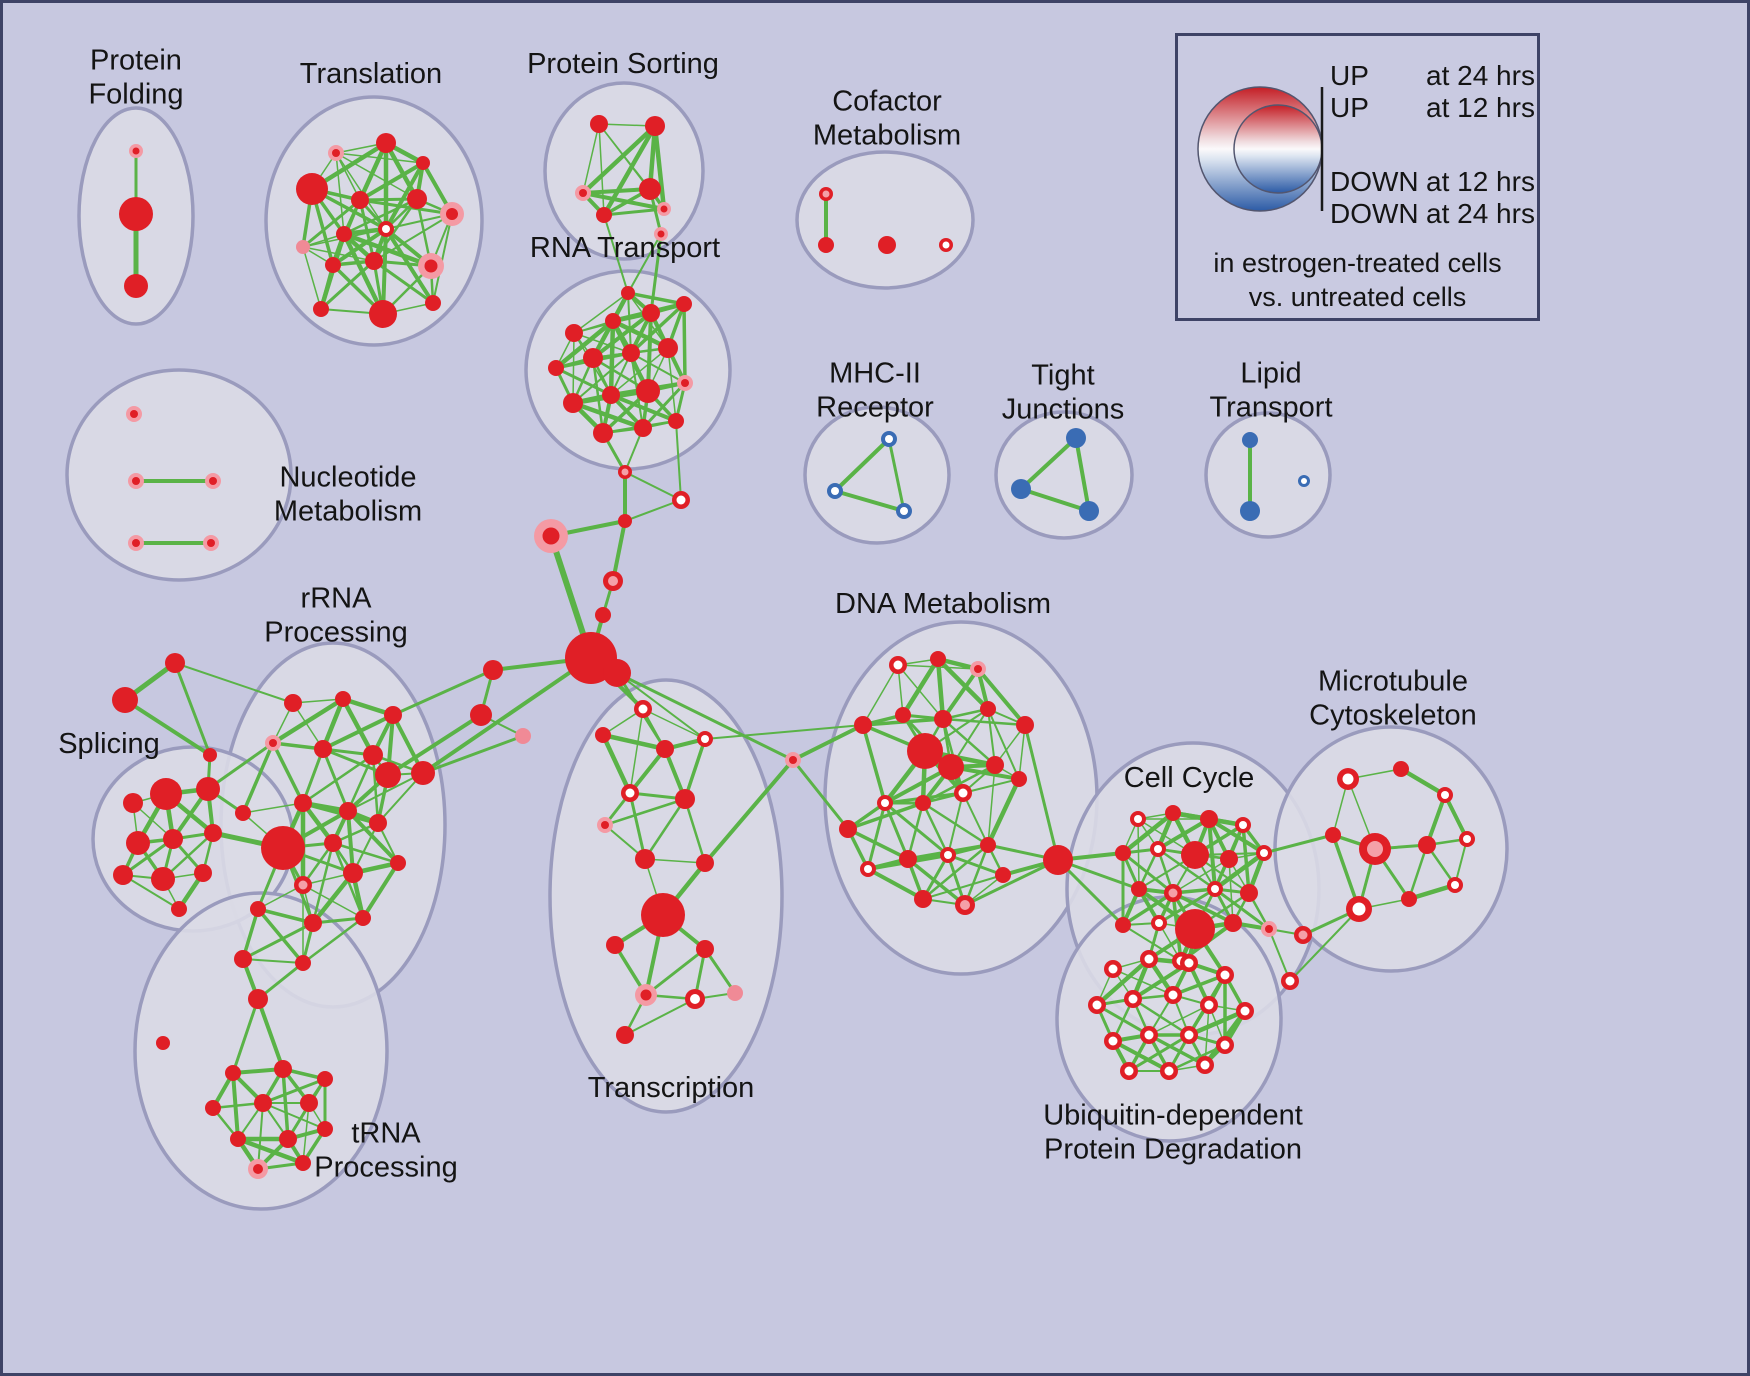  Describe the element at coordinates (1480, 181) in the screenshot. I see `legend-time-label: at 12 hrs` at that location.